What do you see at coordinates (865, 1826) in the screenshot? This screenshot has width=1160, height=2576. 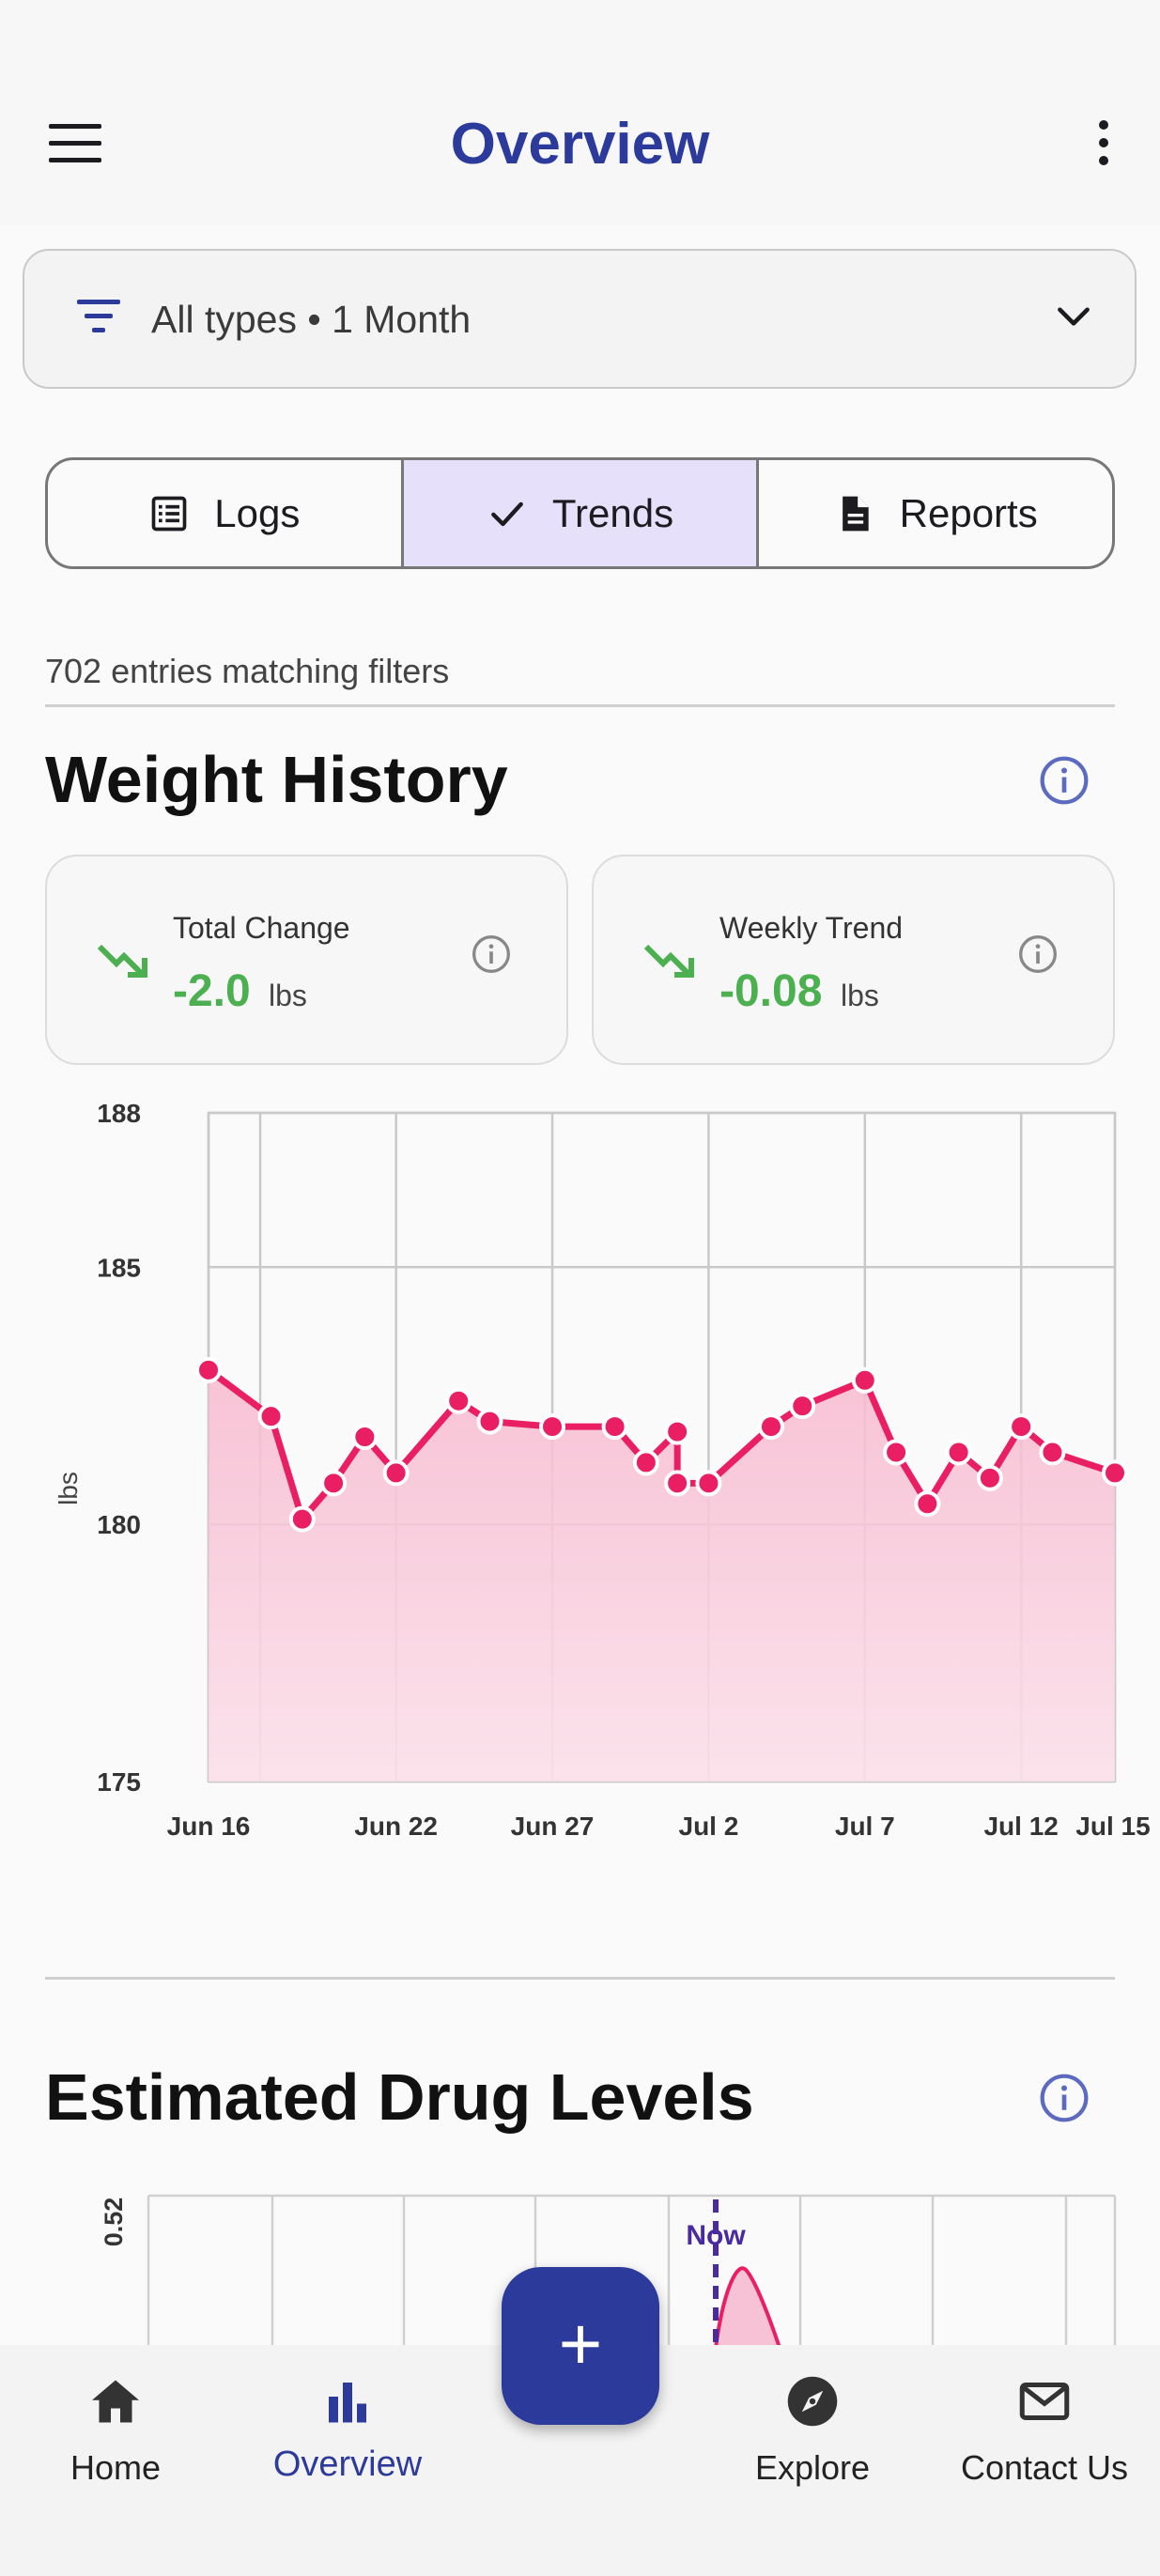 I see `x-tick-label: Jul 7` at bounding box center [865, 1826].